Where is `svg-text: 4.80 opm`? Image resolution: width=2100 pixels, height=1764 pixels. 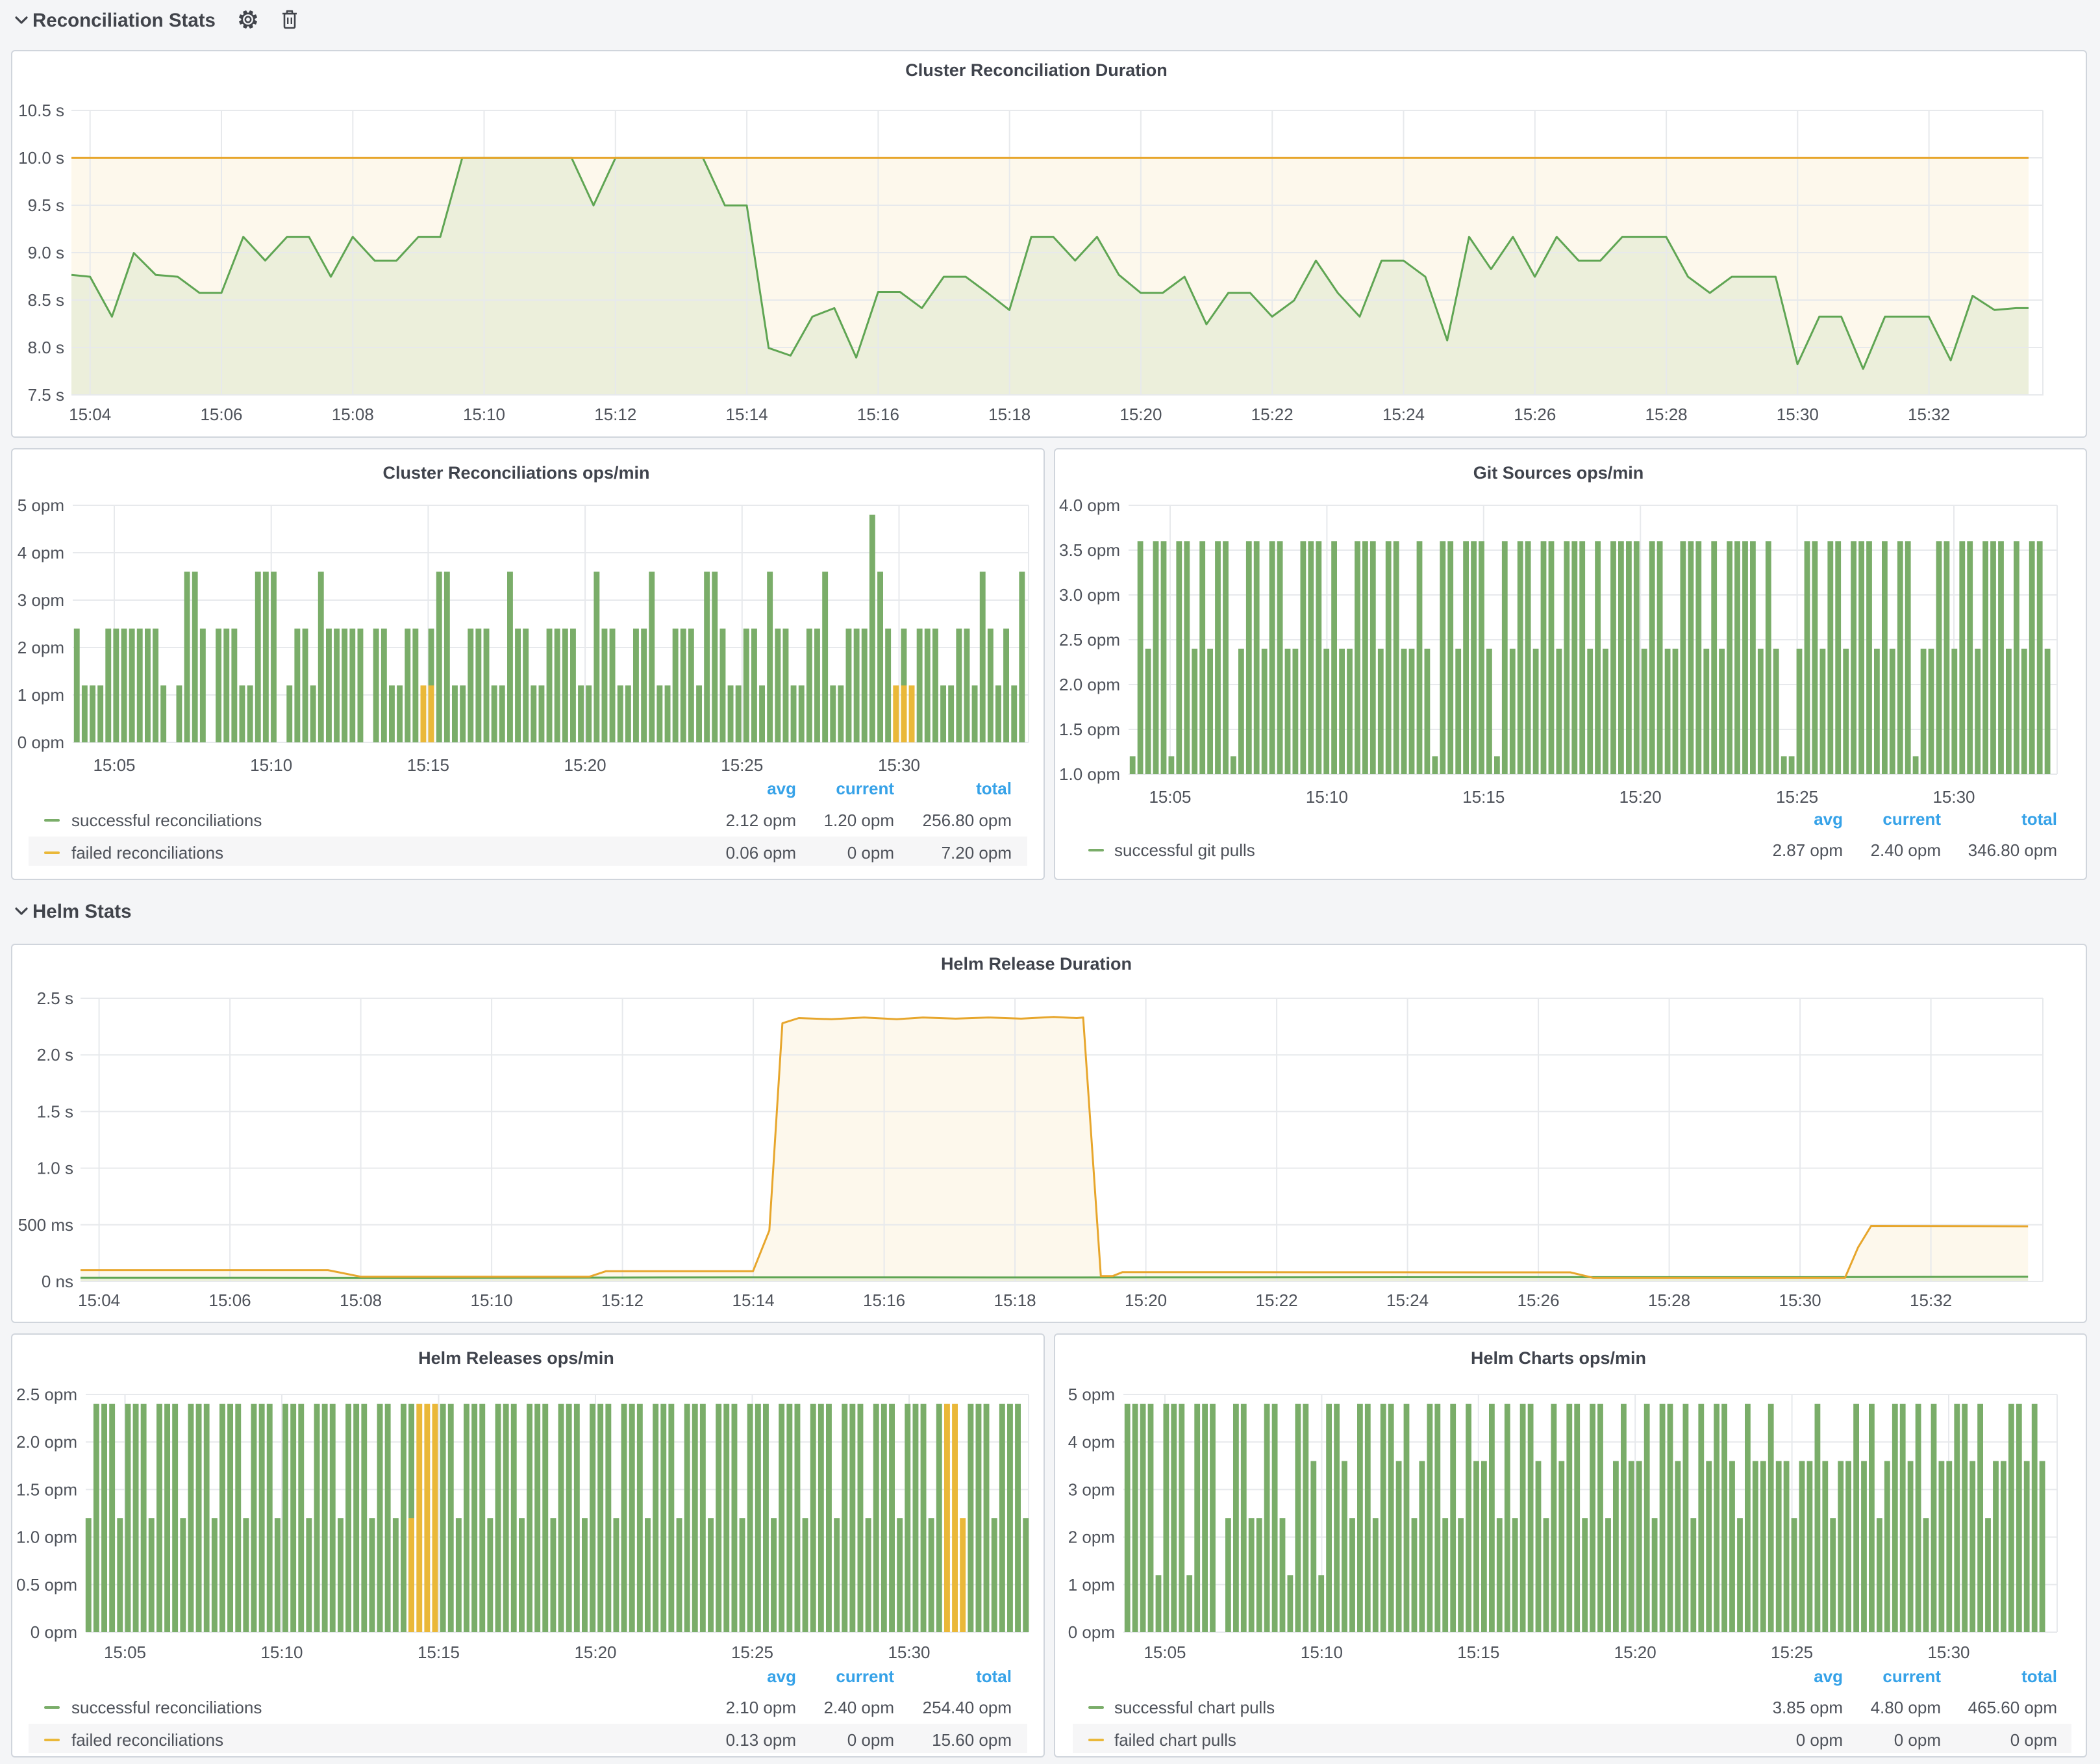 svg-text: 4.80 opm is located at coordinates (1906, 1708).